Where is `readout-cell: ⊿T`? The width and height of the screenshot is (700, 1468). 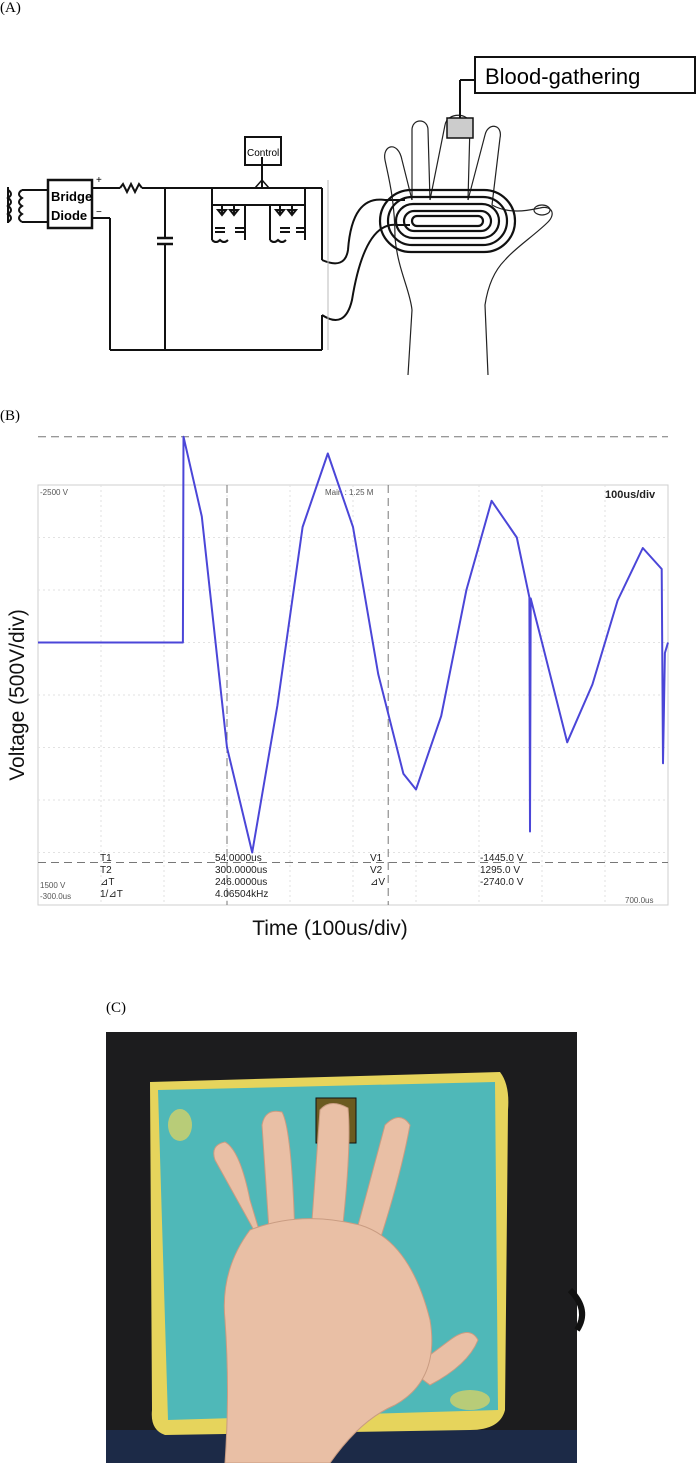
readout-cell: ⊿T is located at coordinates (107, 882).